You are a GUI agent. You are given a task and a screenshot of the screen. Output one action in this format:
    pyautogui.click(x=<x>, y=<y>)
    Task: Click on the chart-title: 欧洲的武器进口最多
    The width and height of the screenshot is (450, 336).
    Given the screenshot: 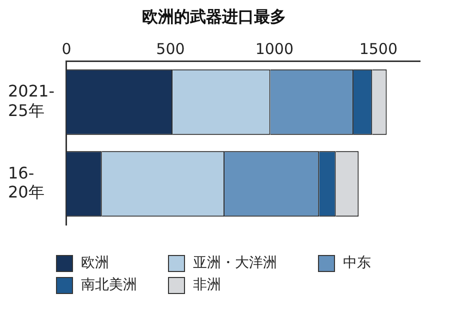 What is the action you would take?
    pyautogui.click(x=214, y=16)
    